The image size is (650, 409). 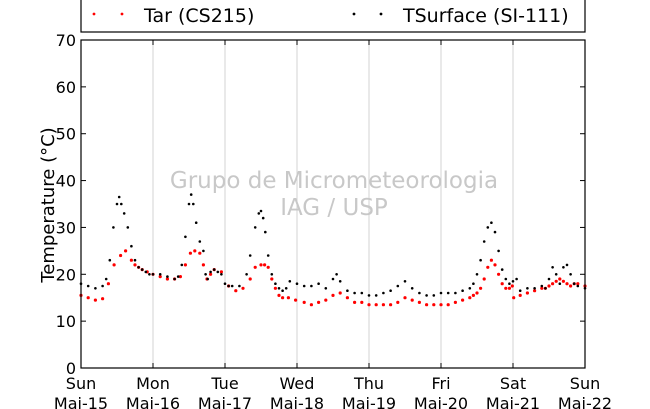 I want to click on legend-label-tar: Tar (CS215), so click(x=198, y=16).